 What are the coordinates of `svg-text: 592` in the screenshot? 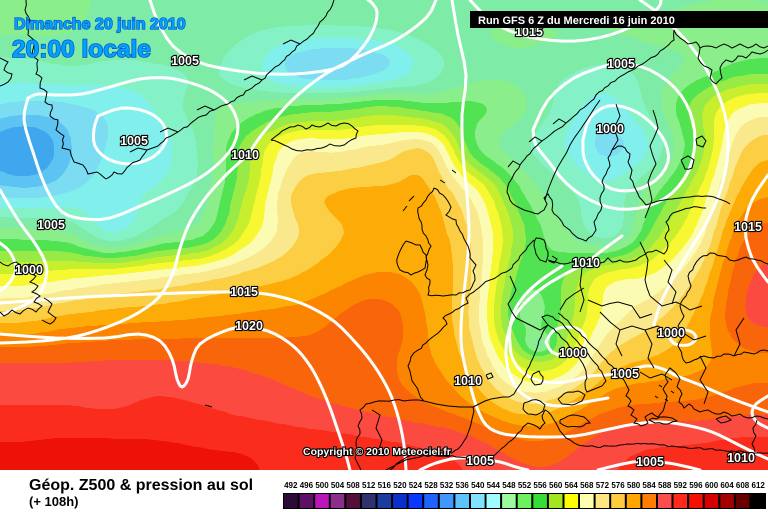 It's located at (681, 485).